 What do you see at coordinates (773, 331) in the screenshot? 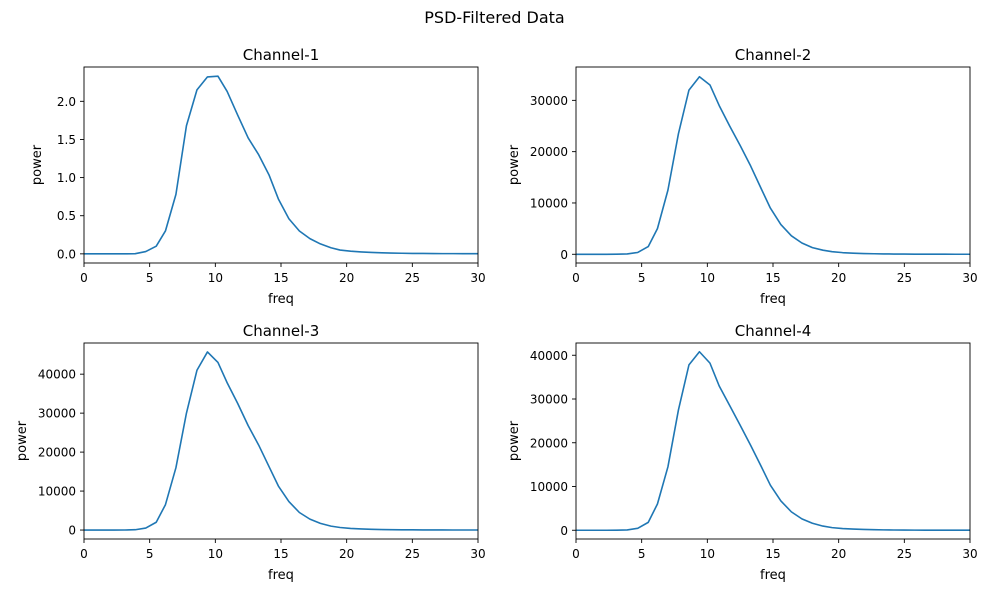
I see `subplot-title: Channel-4` at bounding box center [773, 331].